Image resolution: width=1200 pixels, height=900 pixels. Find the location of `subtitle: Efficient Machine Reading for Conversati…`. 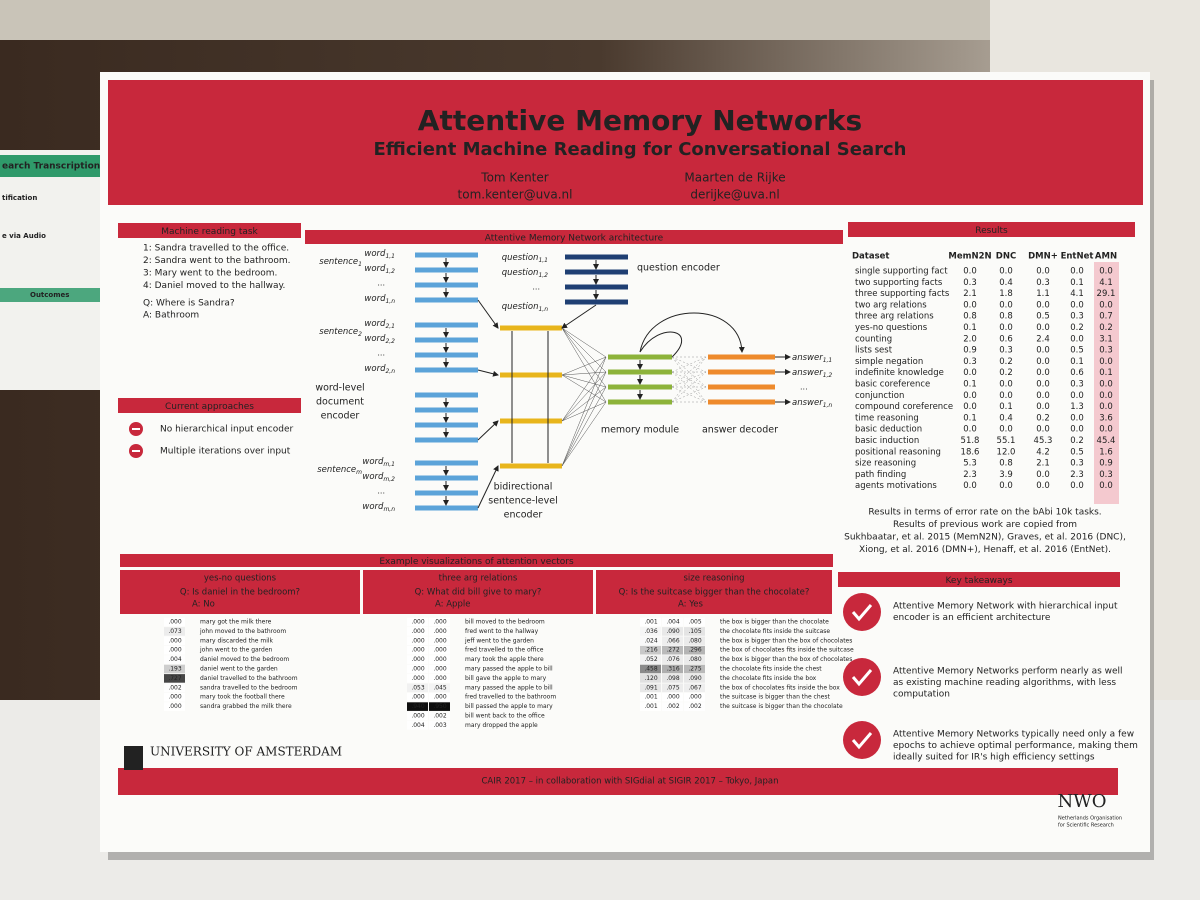

subtitle: Efficient Machine Reading for Conversati… is located at coordinates (640, 149).